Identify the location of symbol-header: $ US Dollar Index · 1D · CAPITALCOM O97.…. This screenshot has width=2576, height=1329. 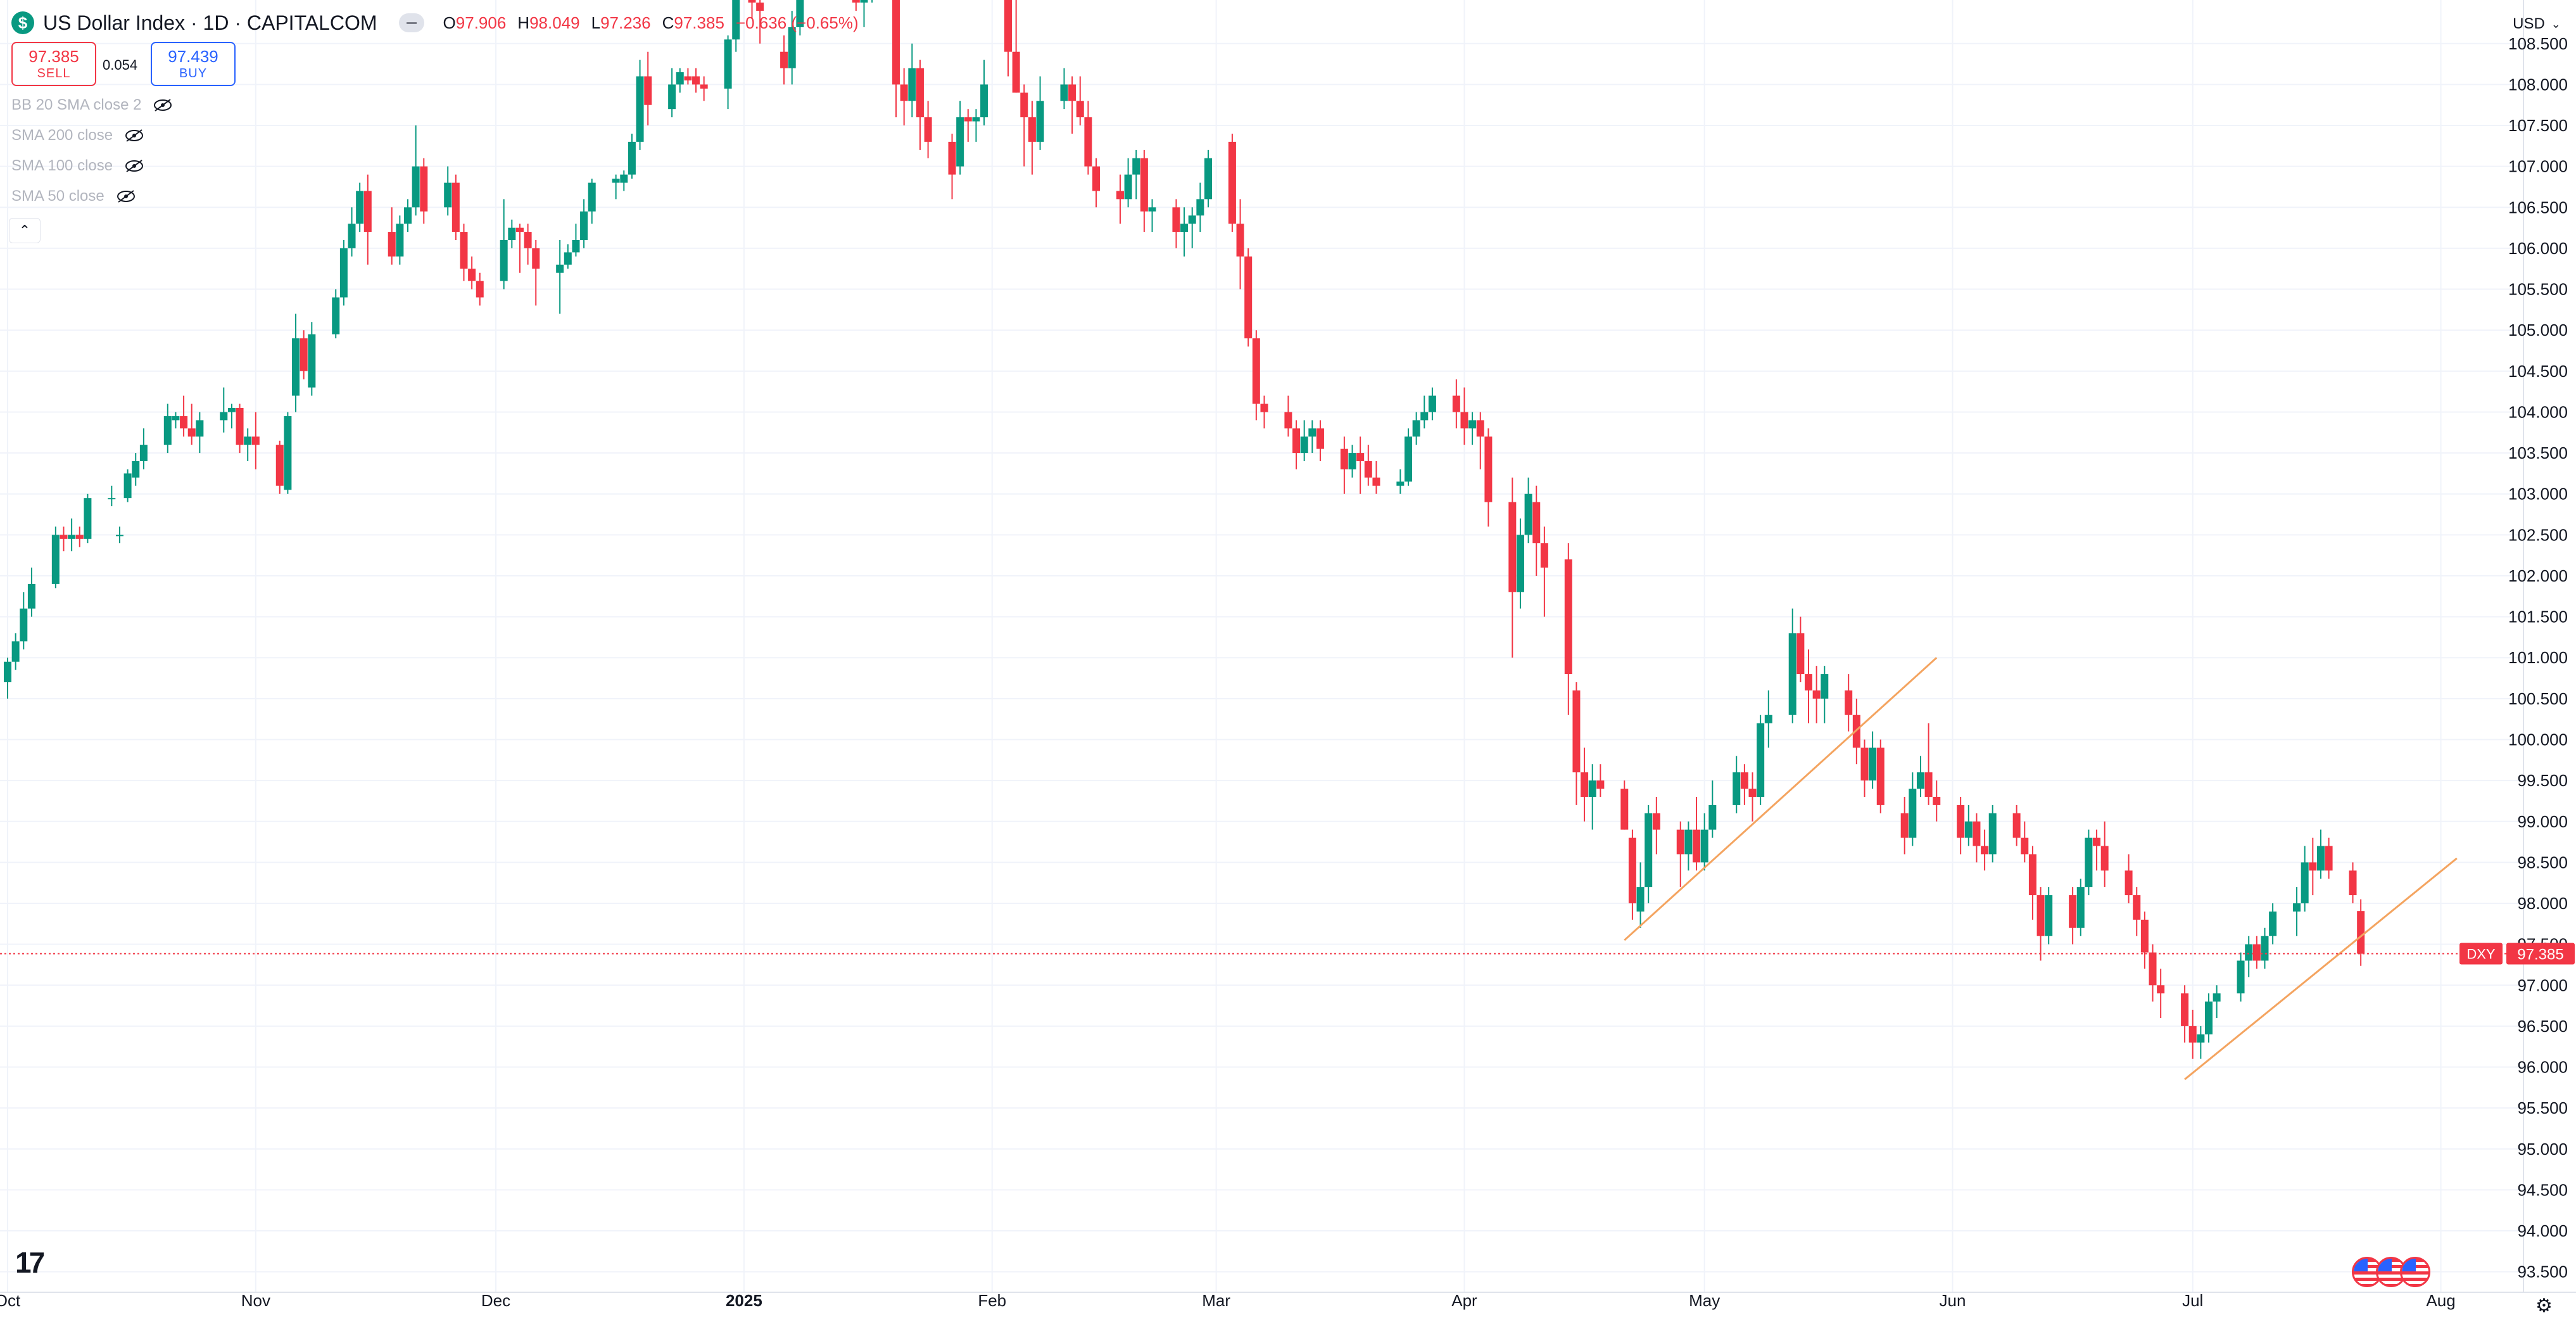
(435, 23).